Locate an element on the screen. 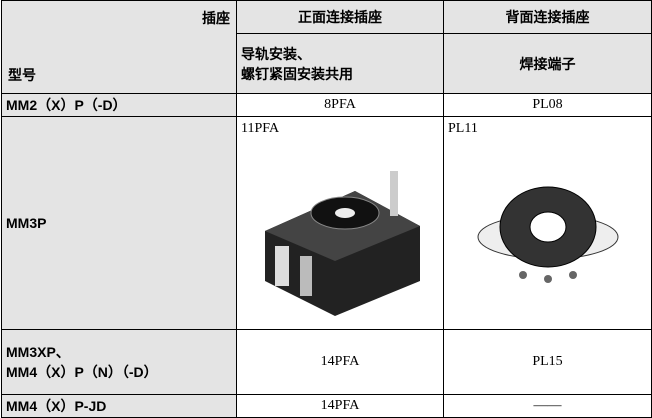 The height and width of the screenshot is (418, 652). subcolumn-header: 焊接端子 is located at coordinates (547, 63).